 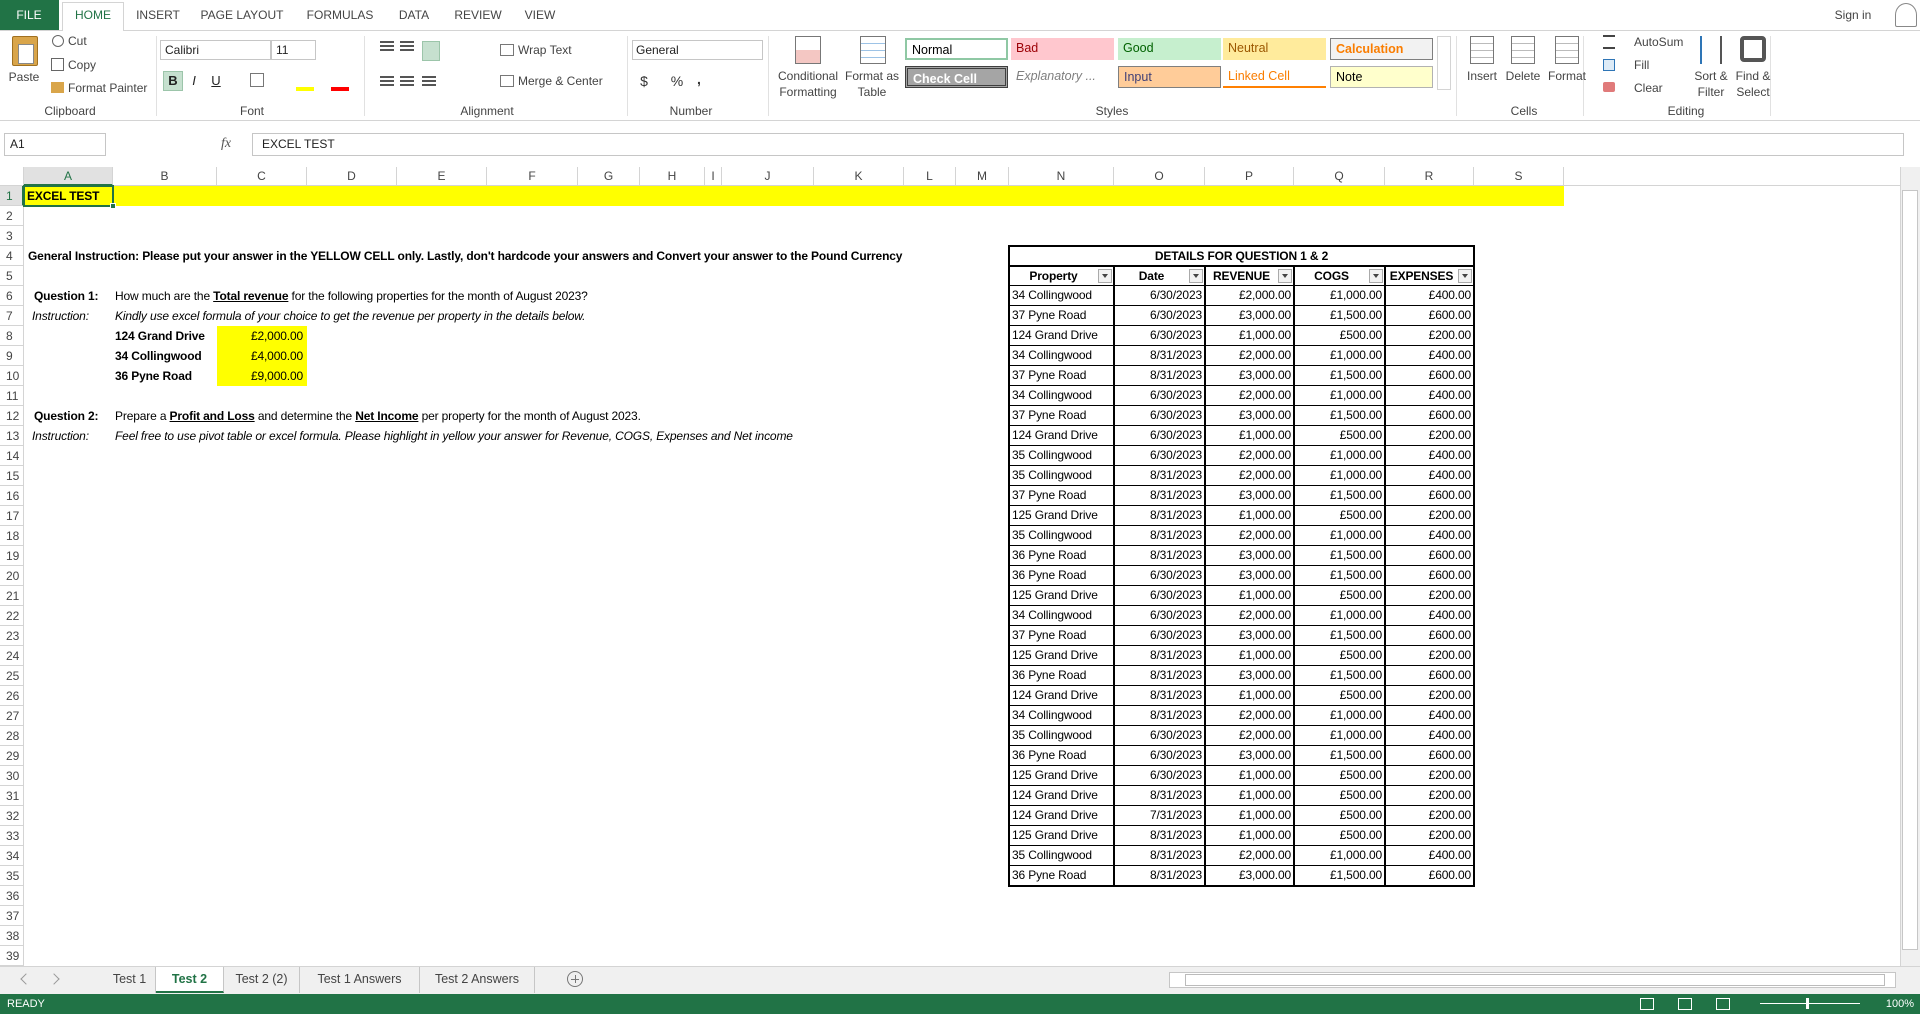 I want to click on column-header: P, so click(x=1249, y=176).